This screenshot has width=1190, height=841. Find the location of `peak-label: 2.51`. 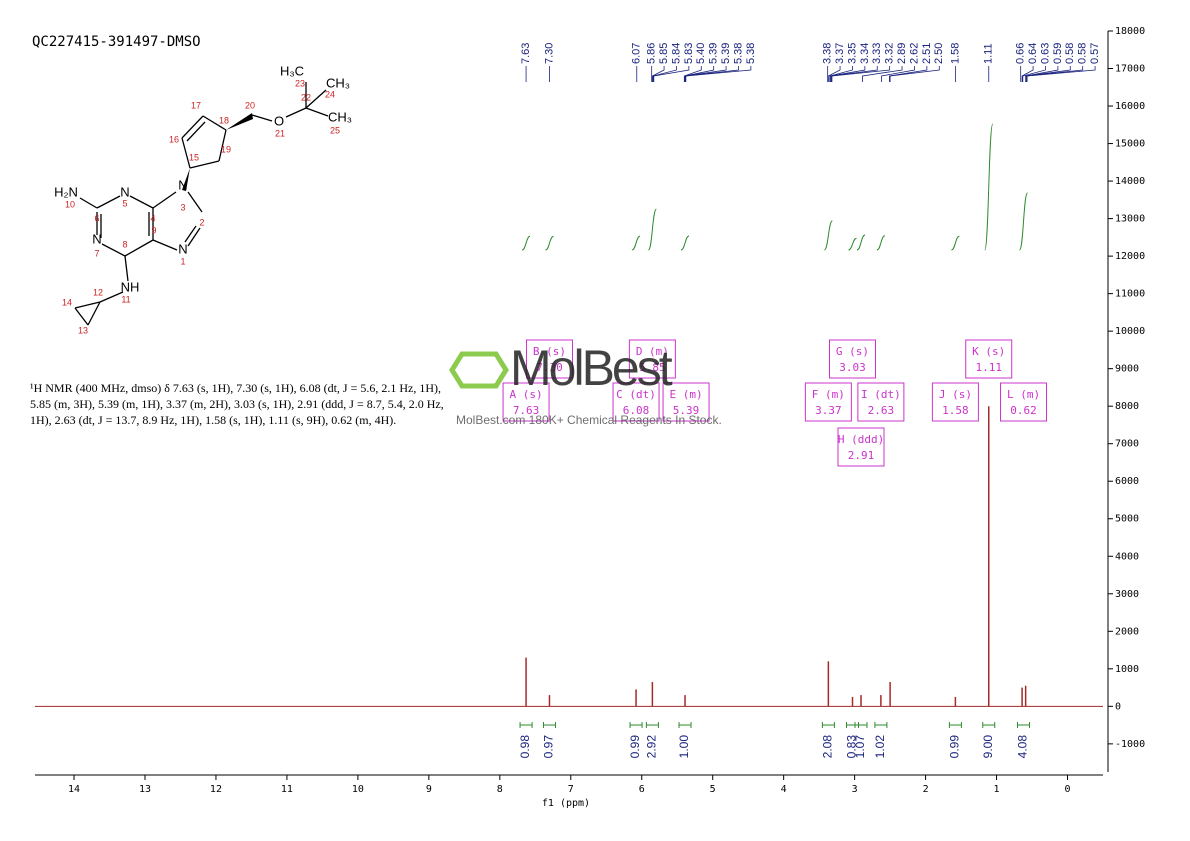

peak-label: 2.51 is located at coordinates (927, 53).